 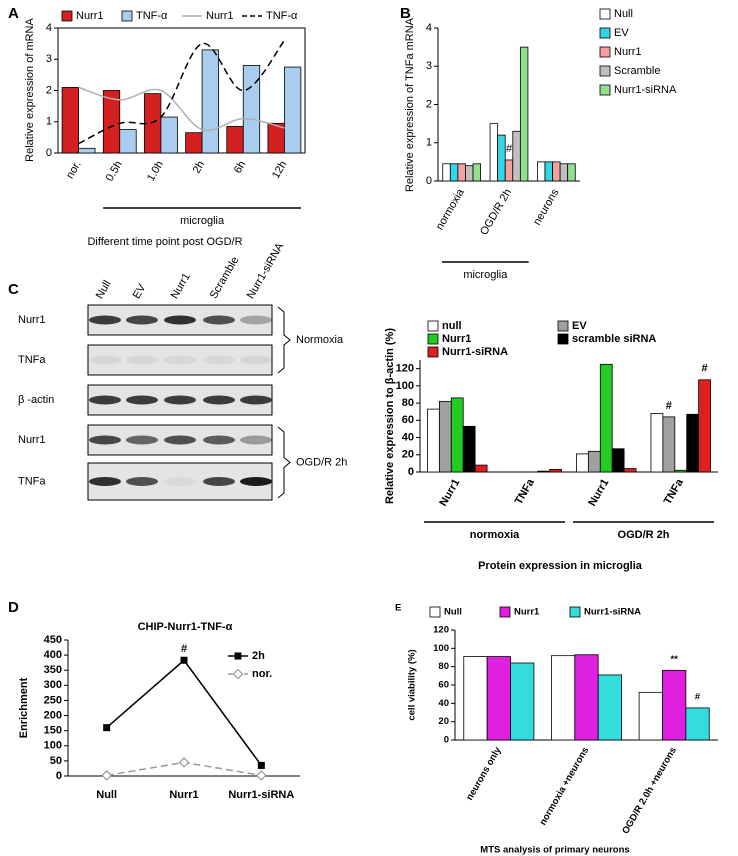 I want to click on y-tick-label: 350, so click(x=53, y=670).